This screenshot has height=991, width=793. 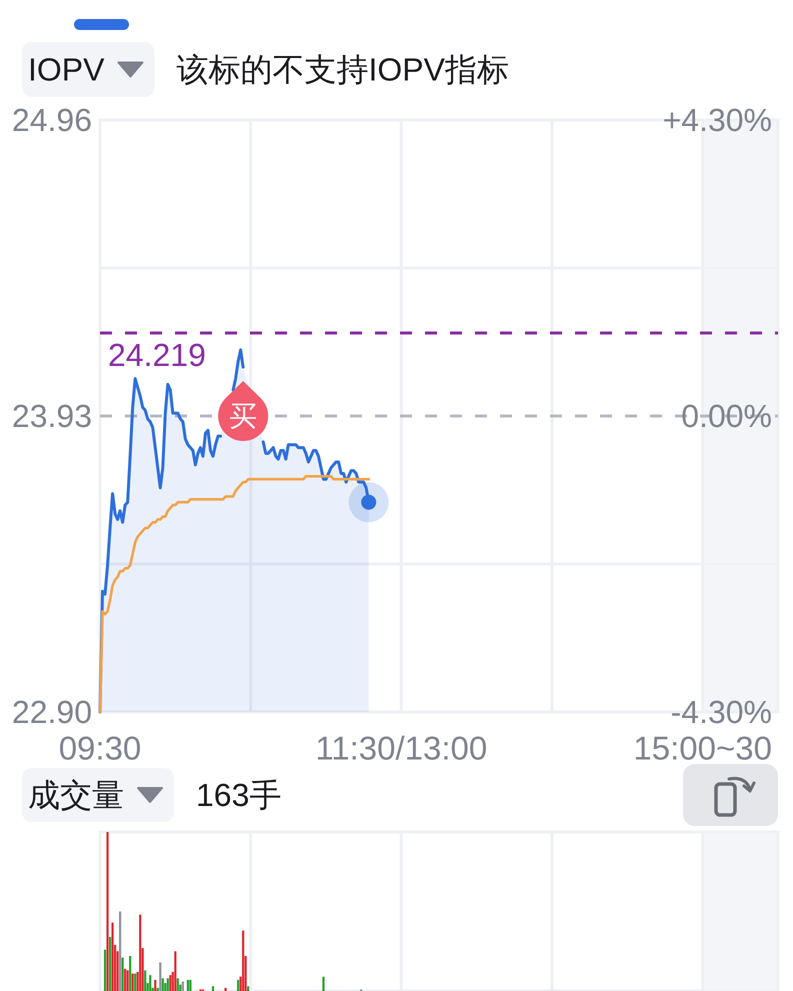 What do you see at coordinates (52, 120) in the screenshot?
I see `y-tick-label: 24.96` at bounding box center [52, 120].